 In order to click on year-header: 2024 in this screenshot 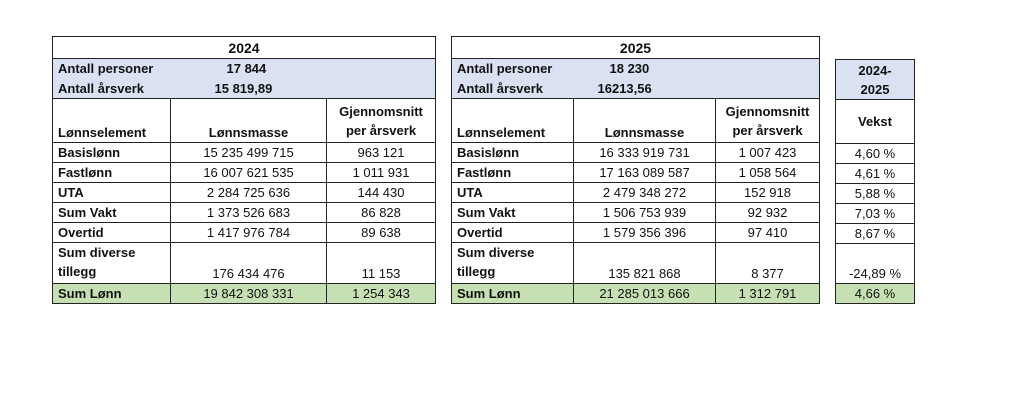, I will do `click(244, 47)`.